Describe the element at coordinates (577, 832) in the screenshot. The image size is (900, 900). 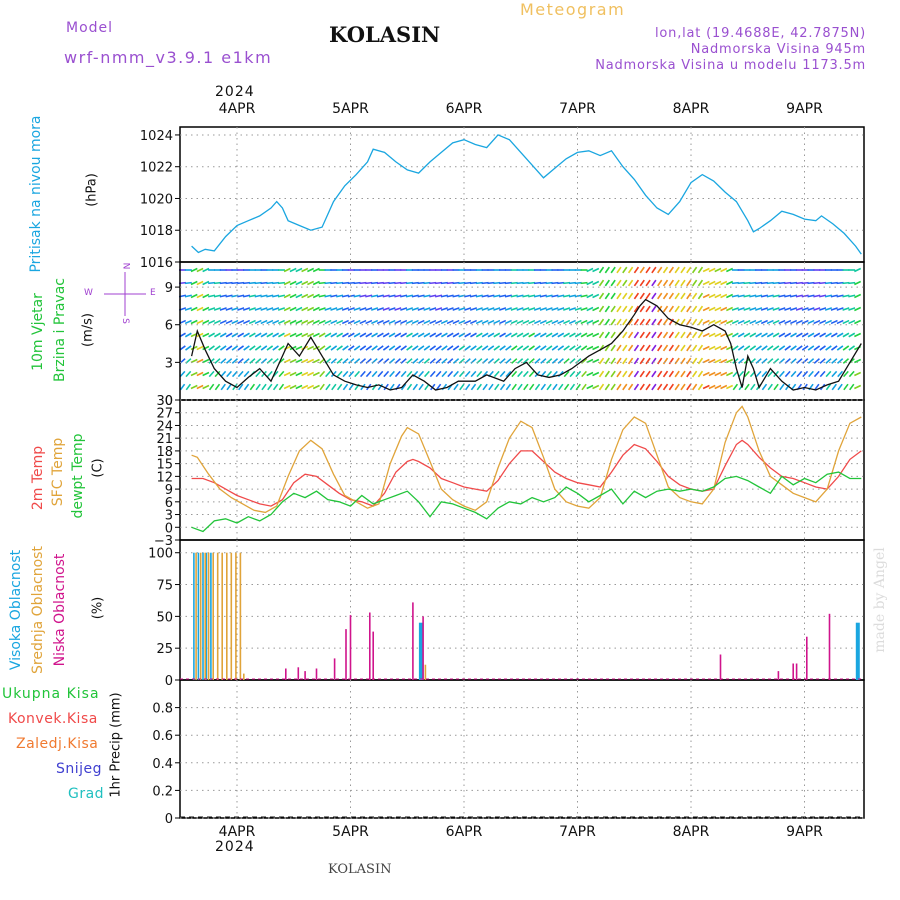
I see `day-label-bottom: 7APR` at that location.